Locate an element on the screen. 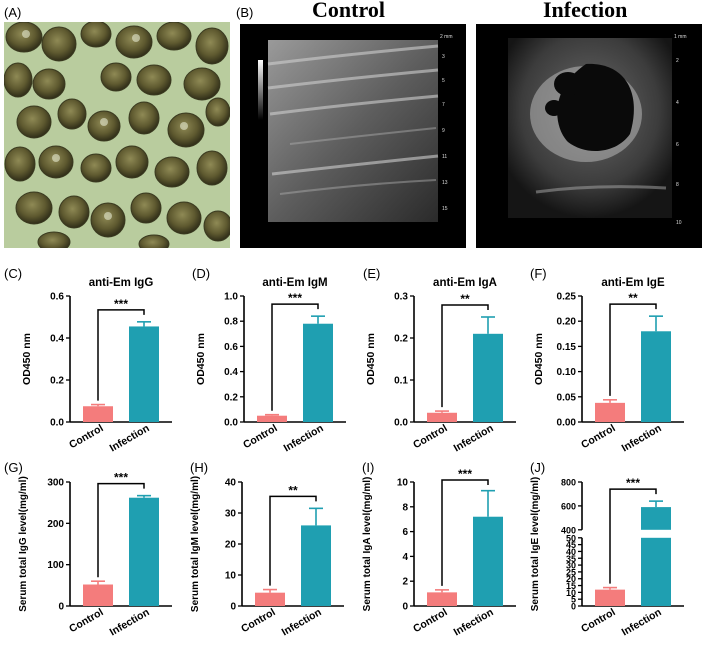 The height and width of the screenshot is (652, 702). y-tick-label: 1.0 is located at coordinates (231, 297).